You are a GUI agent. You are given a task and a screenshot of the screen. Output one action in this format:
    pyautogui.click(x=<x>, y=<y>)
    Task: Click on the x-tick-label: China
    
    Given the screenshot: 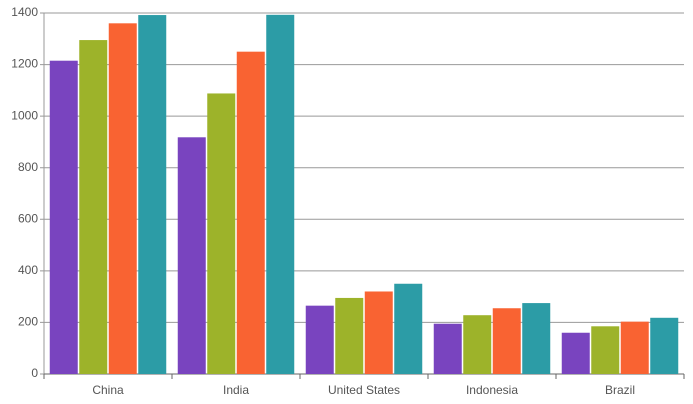 What is the action you would take?
    pyautogui.click(x=108, y=390)
    